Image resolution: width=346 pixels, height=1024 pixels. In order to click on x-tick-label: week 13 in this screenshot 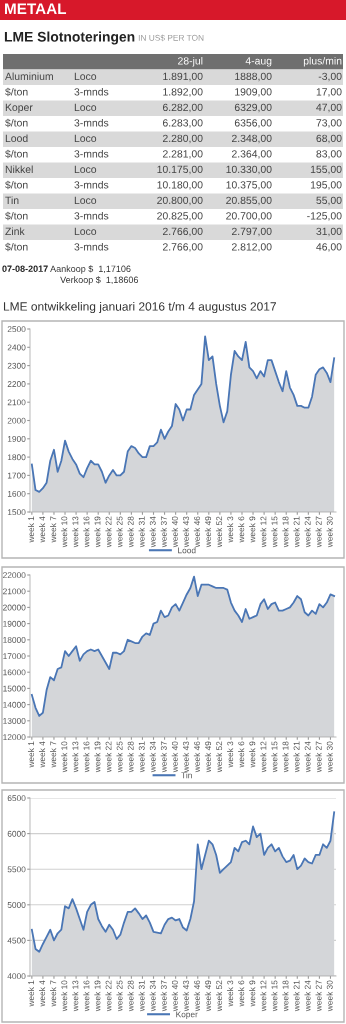, I will do `click(75, 757)`.